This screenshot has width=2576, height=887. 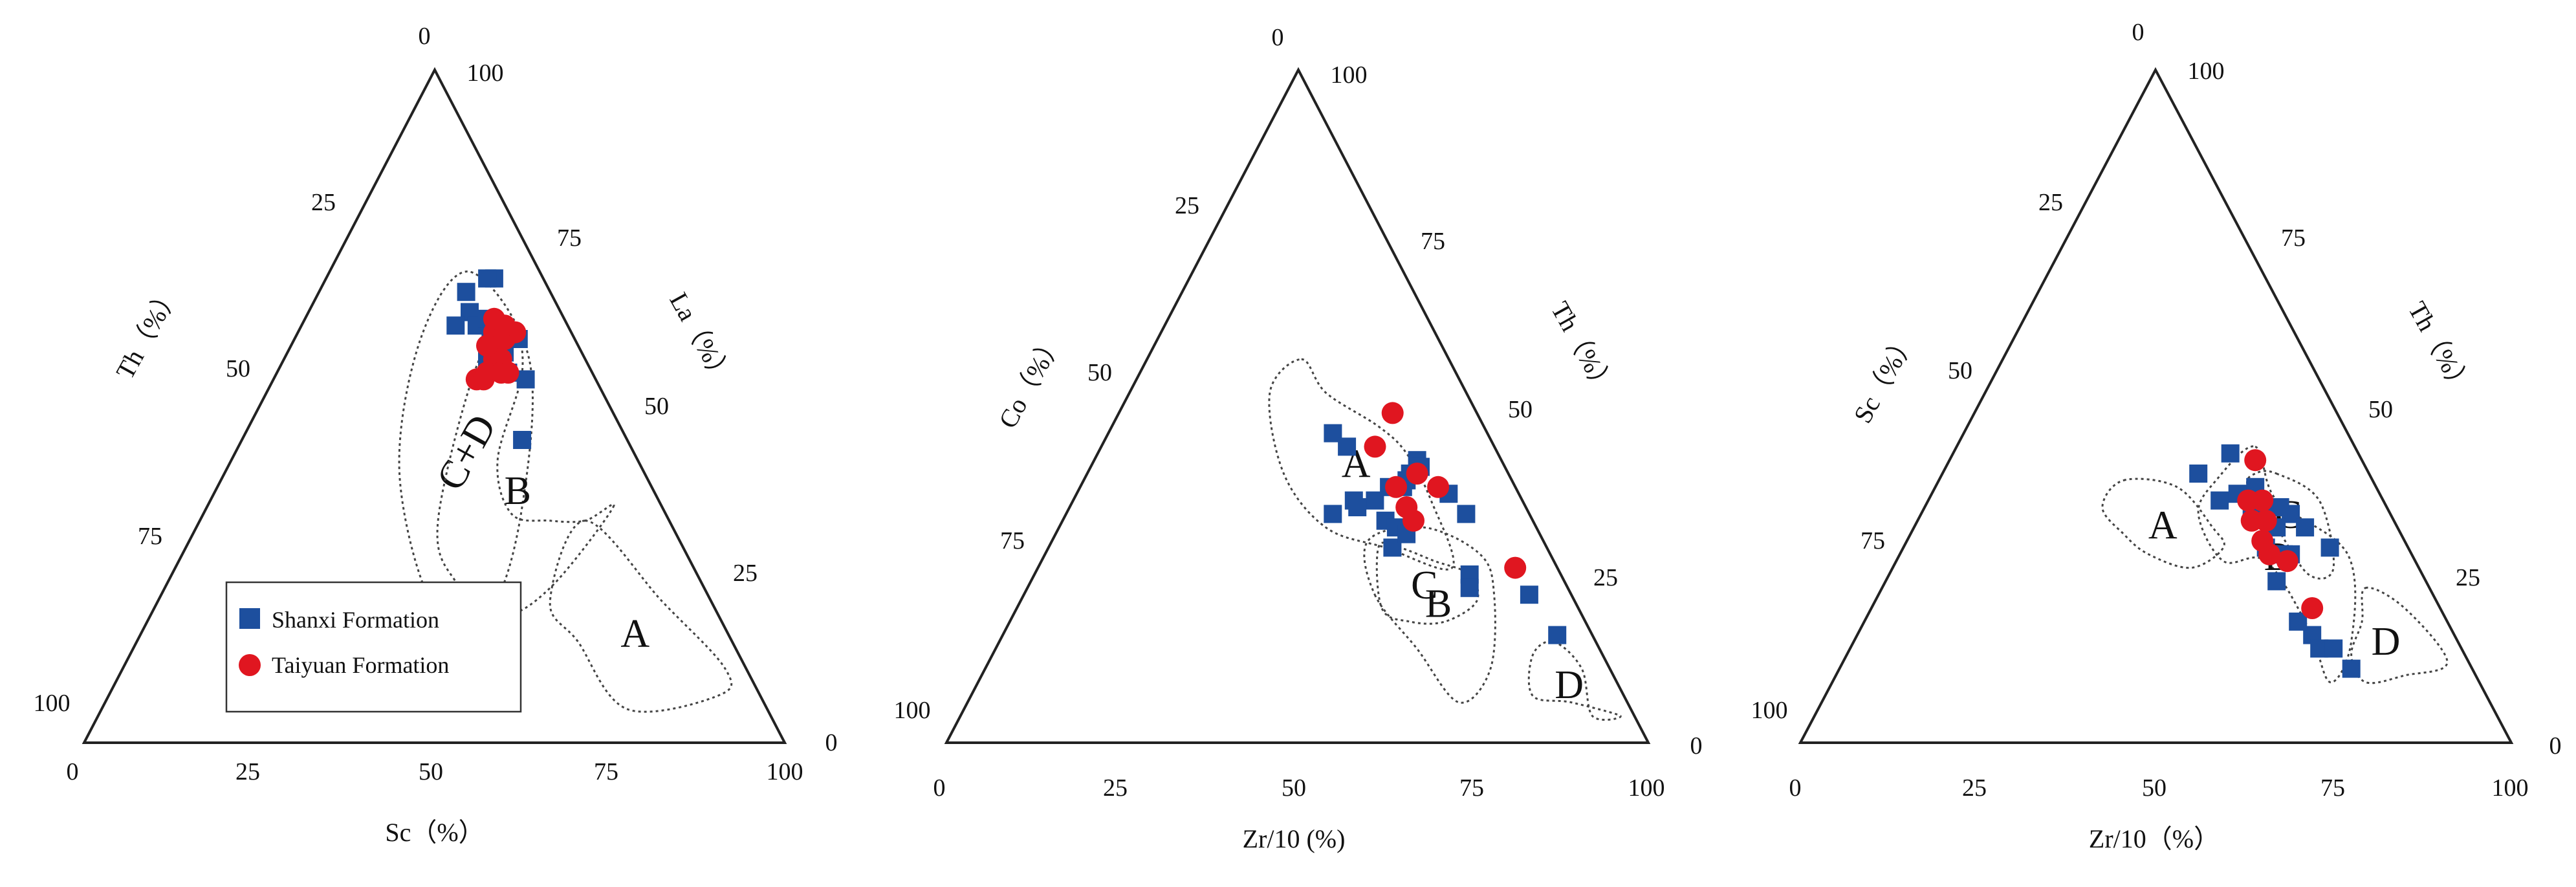 I want to click on right-axis-label: Th（%）, so click(x=1583, y=348).